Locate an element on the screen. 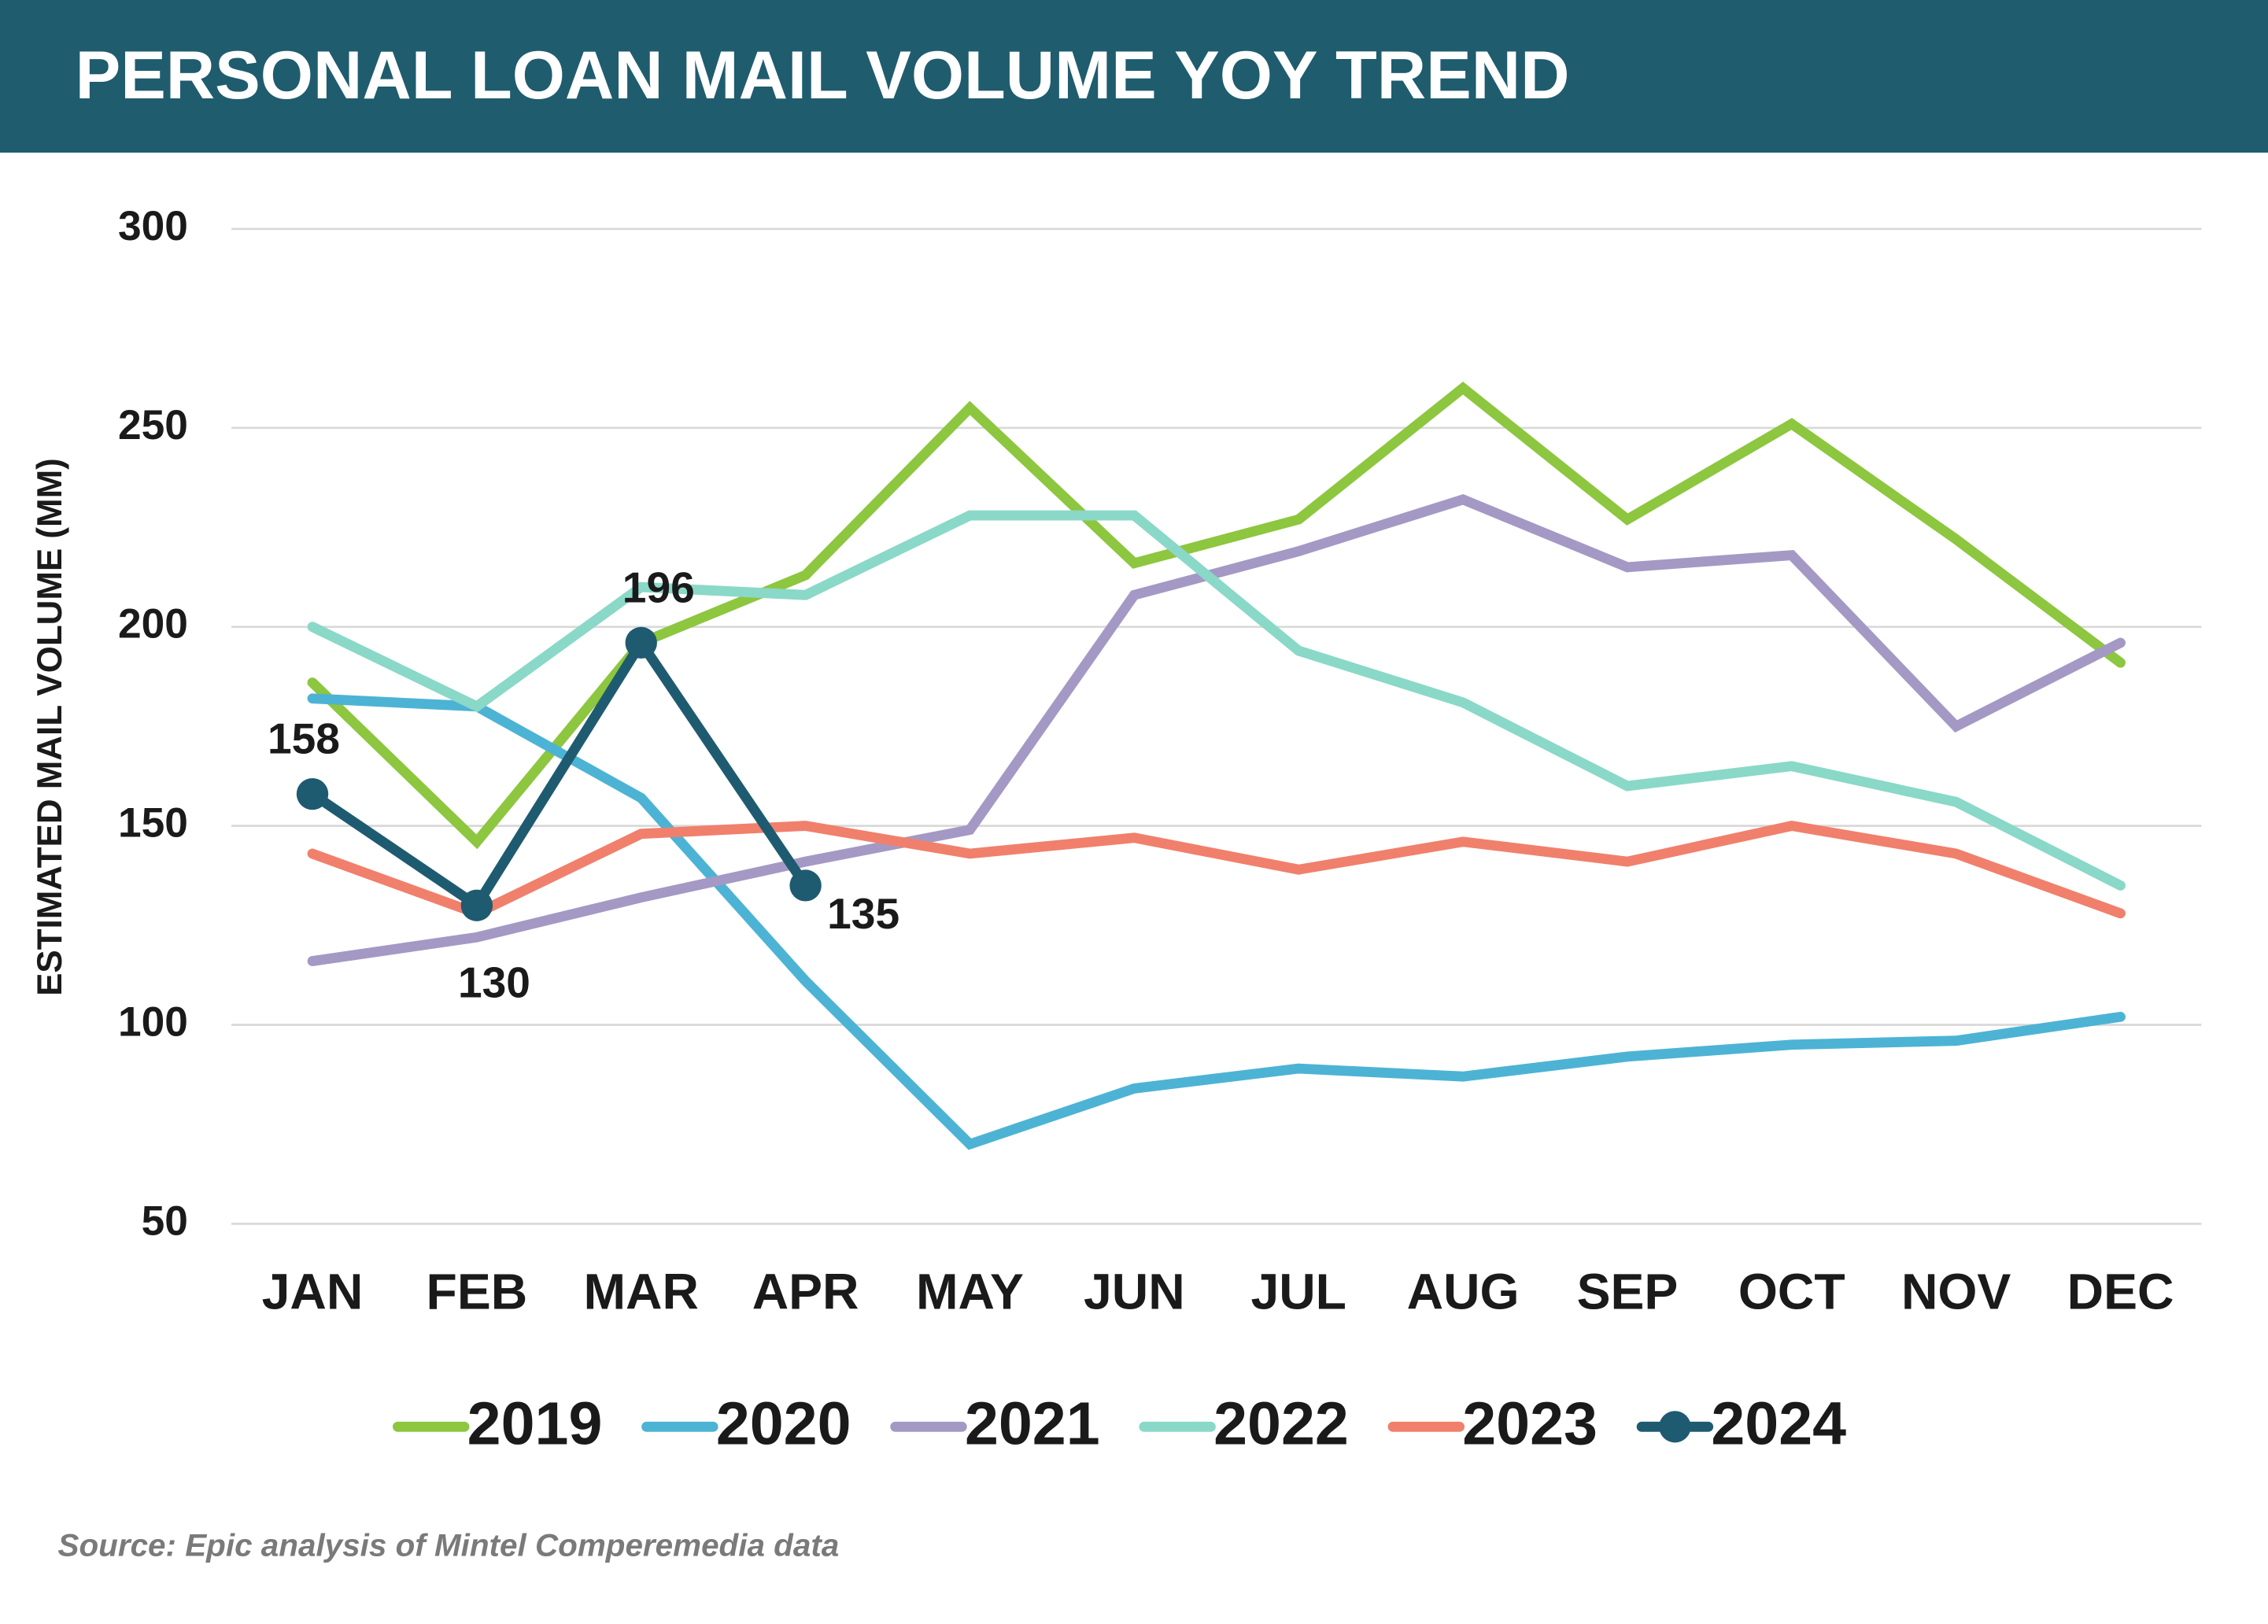 The height and width of the screenshot is (1624, 2268). legend-label: 2023 is located at coordinates (1530, 1424).